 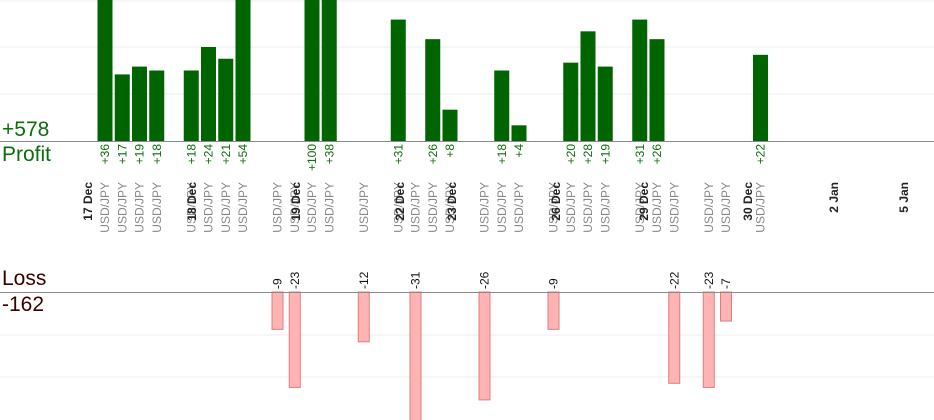 What do you see at coordinates (27, 154) in the screenshot?
I see `profit-label: Profit` at bounding box center [27, 154].